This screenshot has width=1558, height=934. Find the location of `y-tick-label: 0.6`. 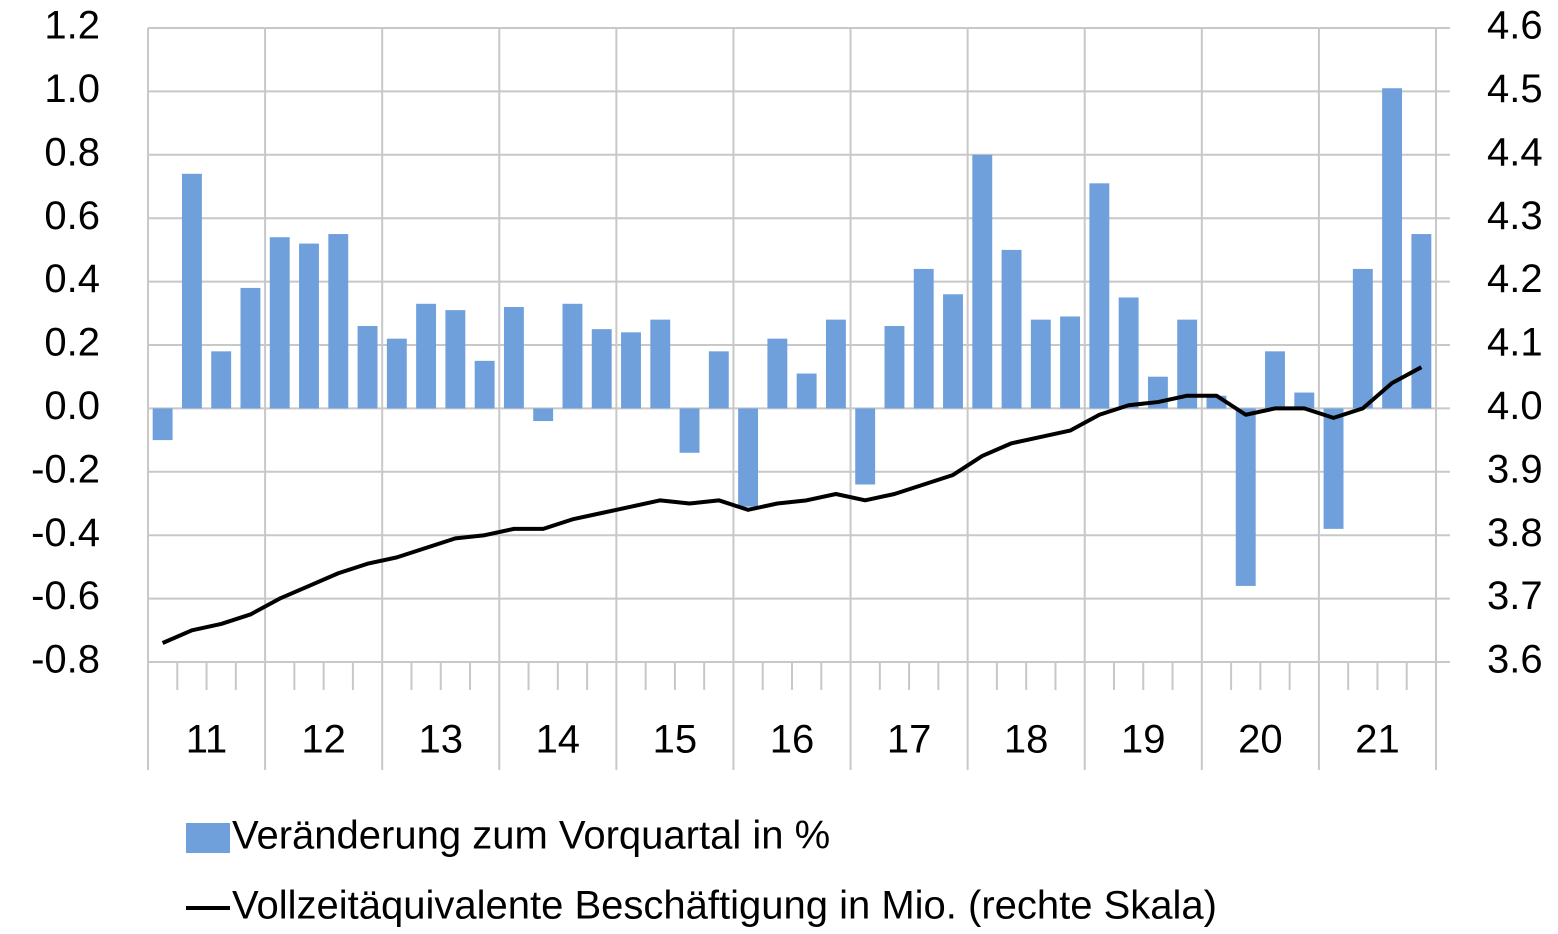

y-tick-label: 0.6 is located at coordinates (72, 216).